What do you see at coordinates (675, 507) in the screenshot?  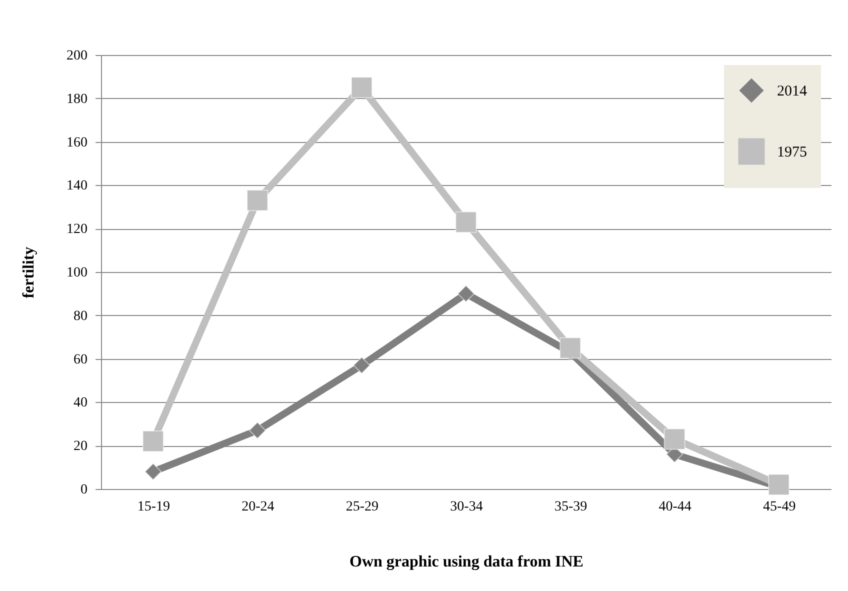 I see `x-tick-label: 40-44` at bounding box center [675, 507].